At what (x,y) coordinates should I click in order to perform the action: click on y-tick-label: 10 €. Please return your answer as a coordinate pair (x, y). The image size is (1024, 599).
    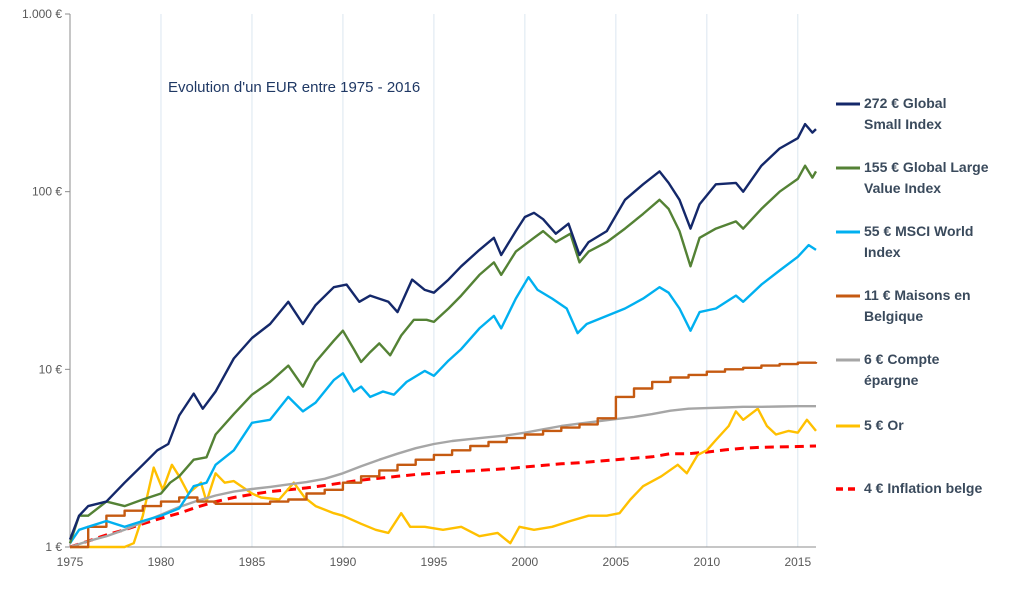
    Looking at the image, I should click on (51, 369).